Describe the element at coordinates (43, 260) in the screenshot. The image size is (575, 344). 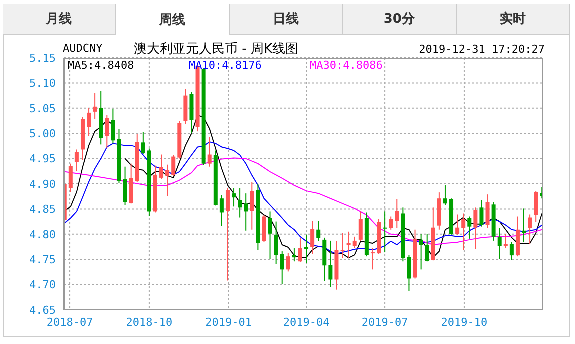
I see `y-tick-label: 4.75` at that location.